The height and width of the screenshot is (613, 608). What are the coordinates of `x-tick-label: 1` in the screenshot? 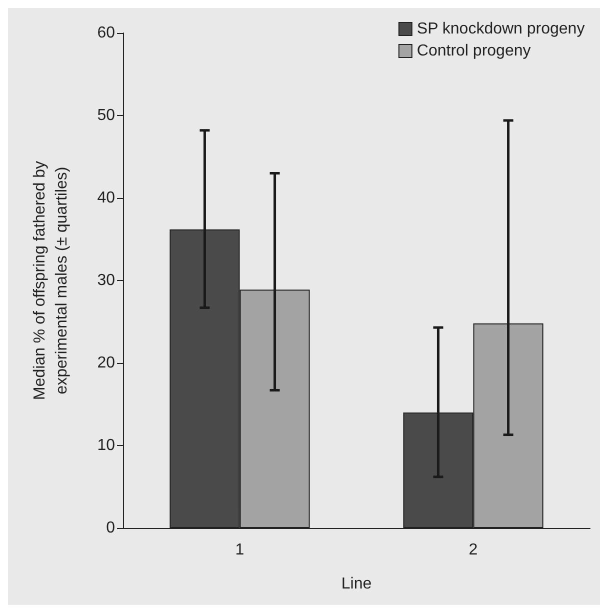 It's located at (239, 550).